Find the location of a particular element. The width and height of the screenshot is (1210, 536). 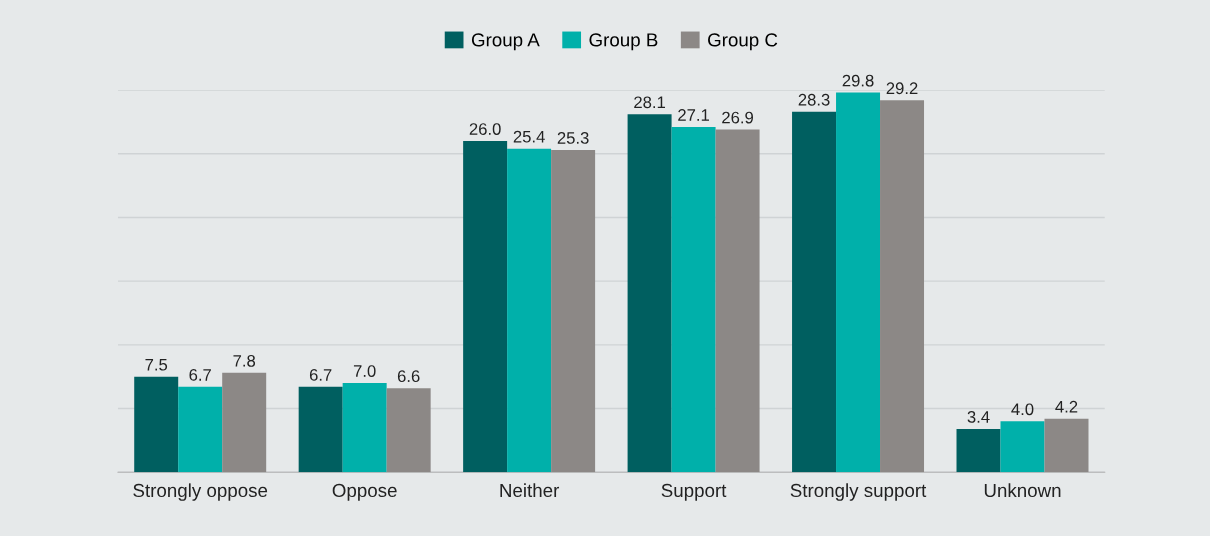

data-label: 27.1 is located at coordinates (693, 115).